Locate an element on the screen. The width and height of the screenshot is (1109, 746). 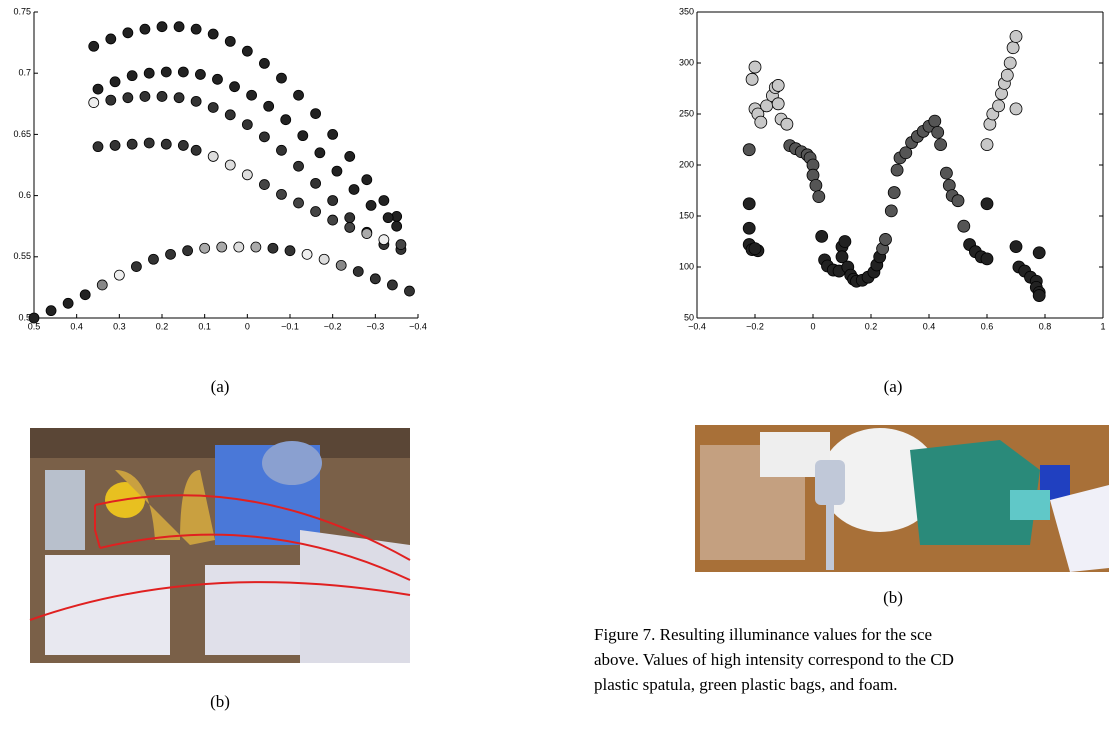
x-tick-label: 0 is located at coordinates (247, 326).